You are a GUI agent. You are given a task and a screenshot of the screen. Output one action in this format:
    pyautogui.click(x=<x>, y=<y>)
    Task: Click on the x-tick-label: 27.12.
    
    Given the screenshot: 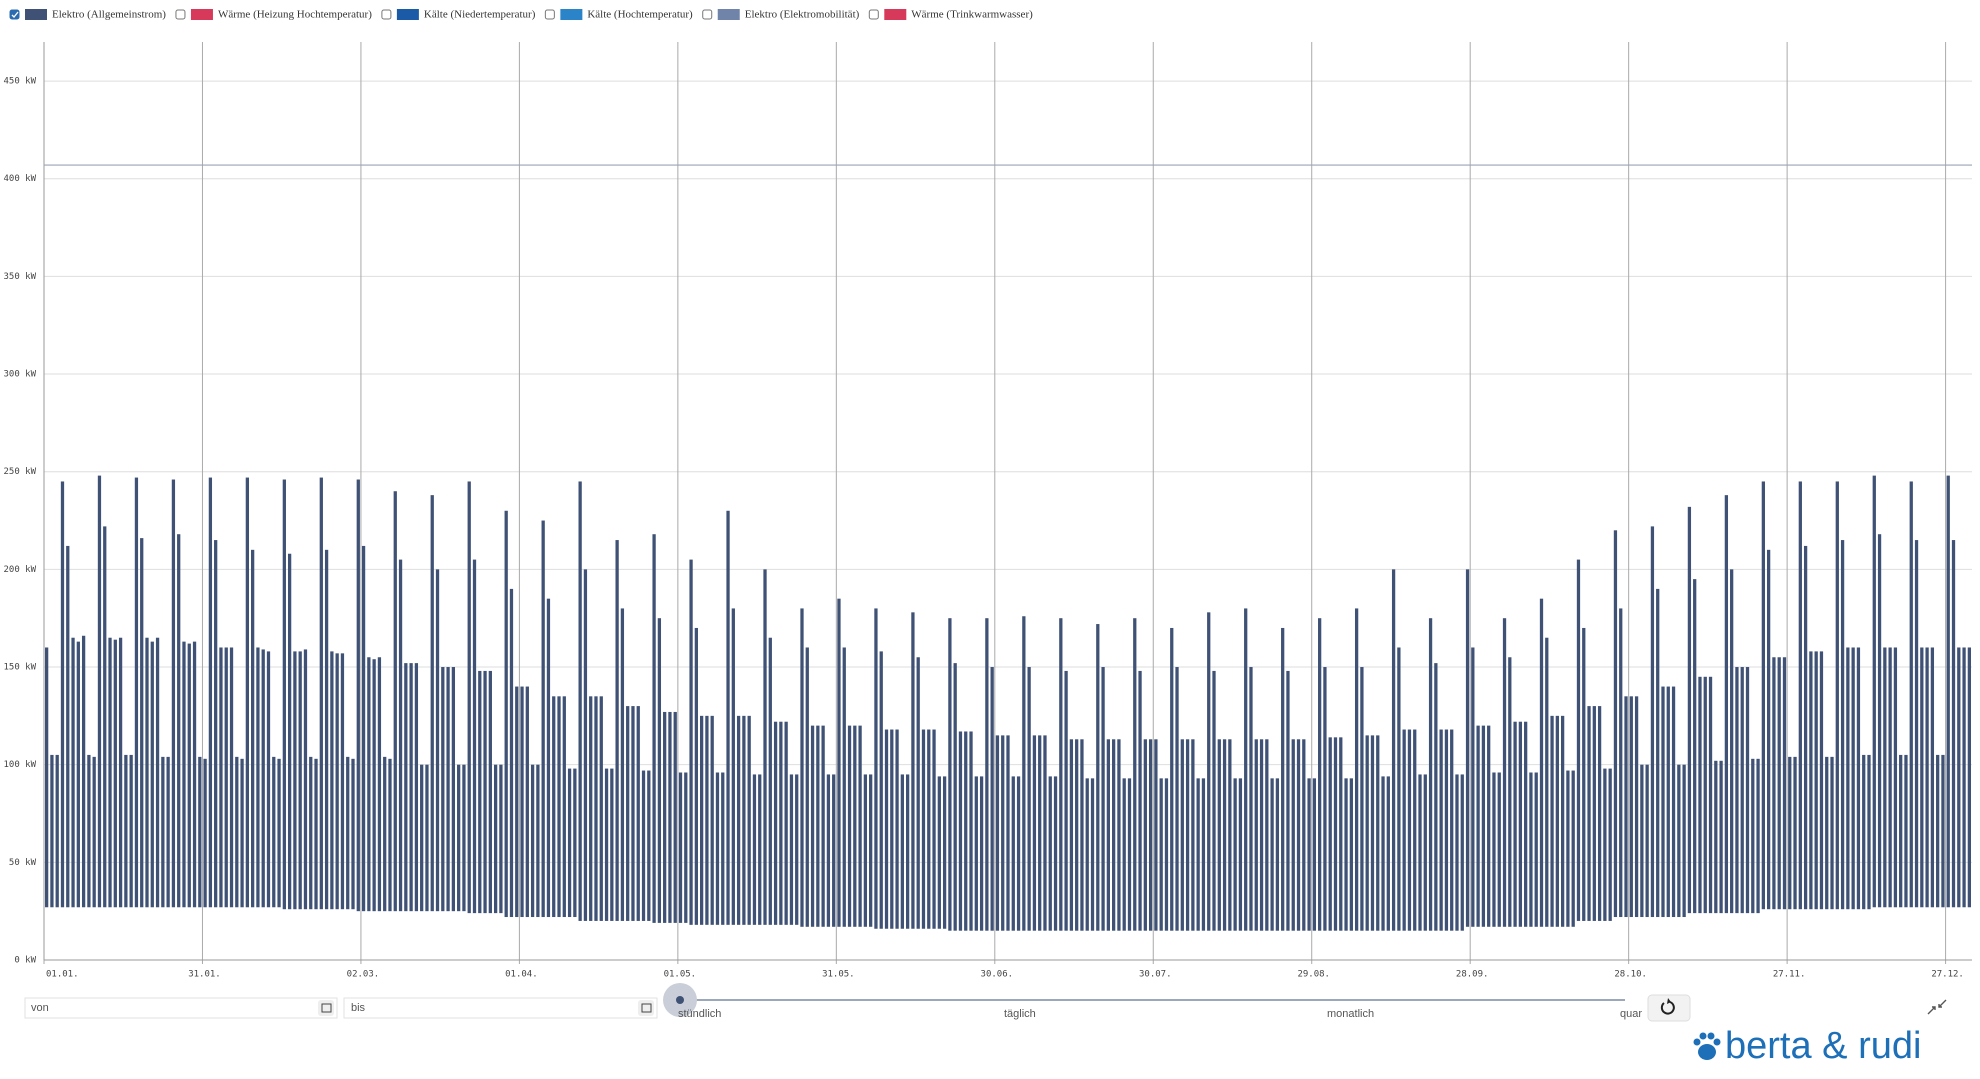 What is the action you would take?
    pyautogui.click(x=1947, y=975)
    